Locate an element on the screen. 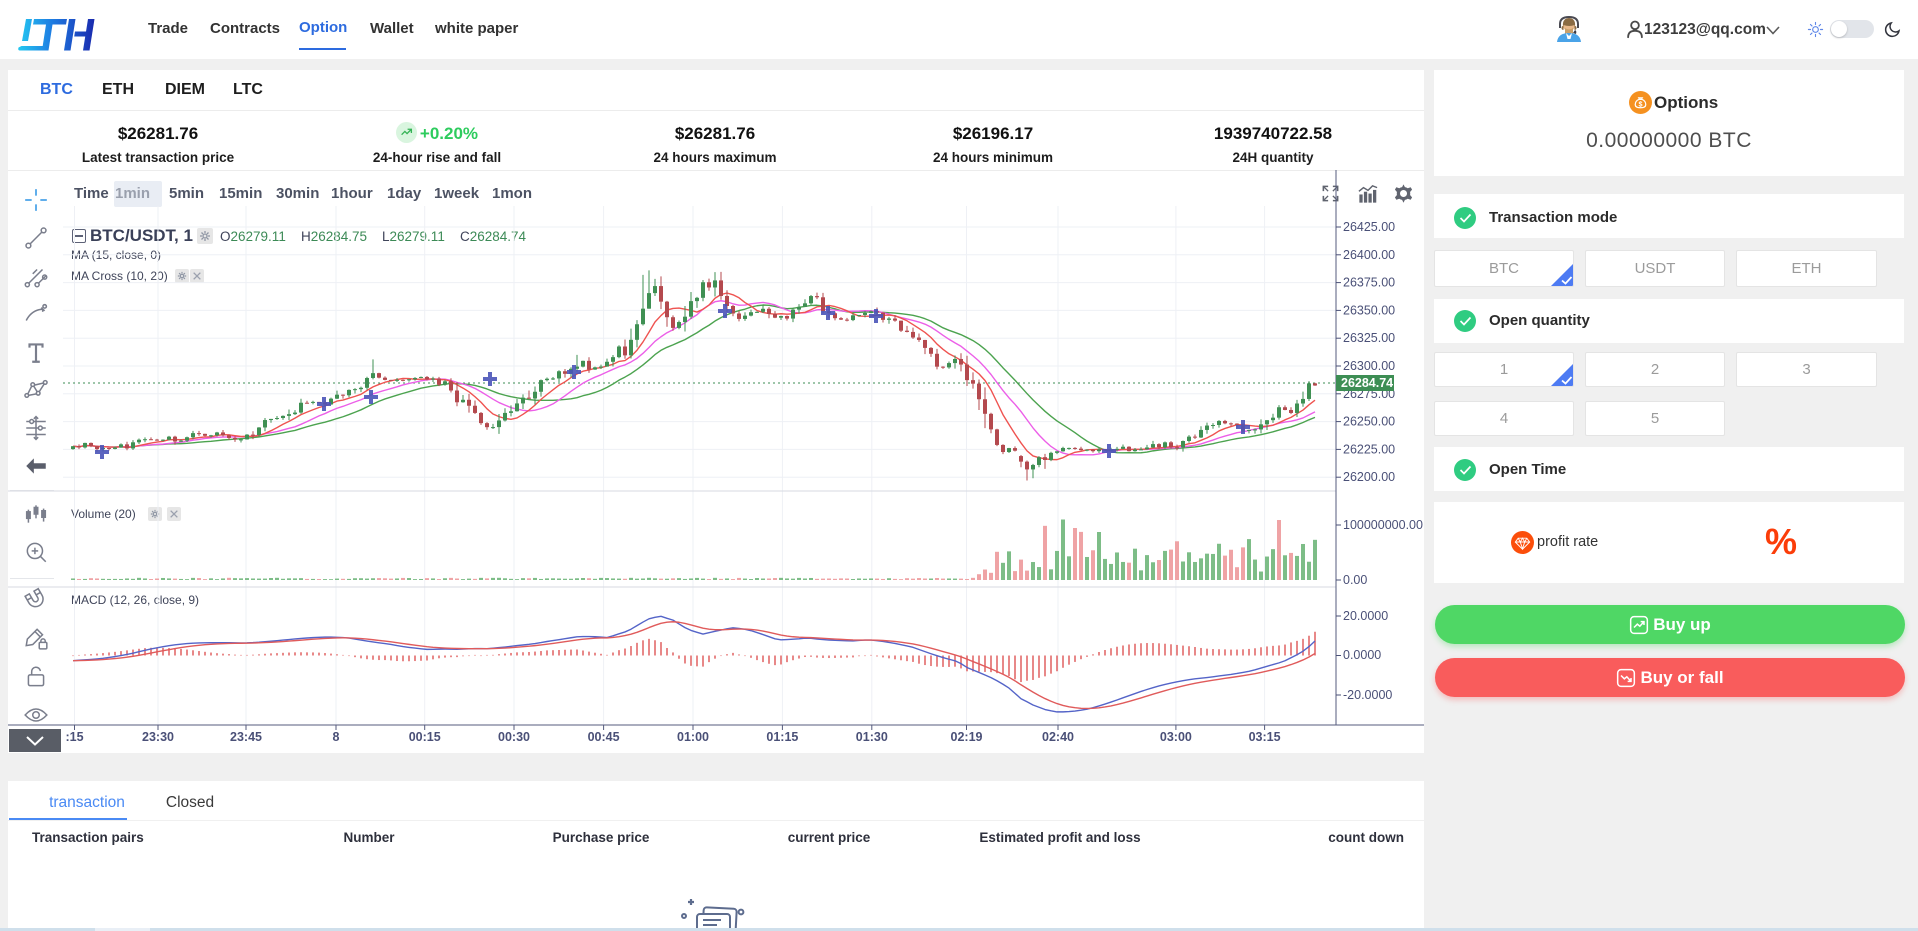 This screenshot has width=1918, height=931. svg-text: 02:19 is located at coordinates (967, 737).